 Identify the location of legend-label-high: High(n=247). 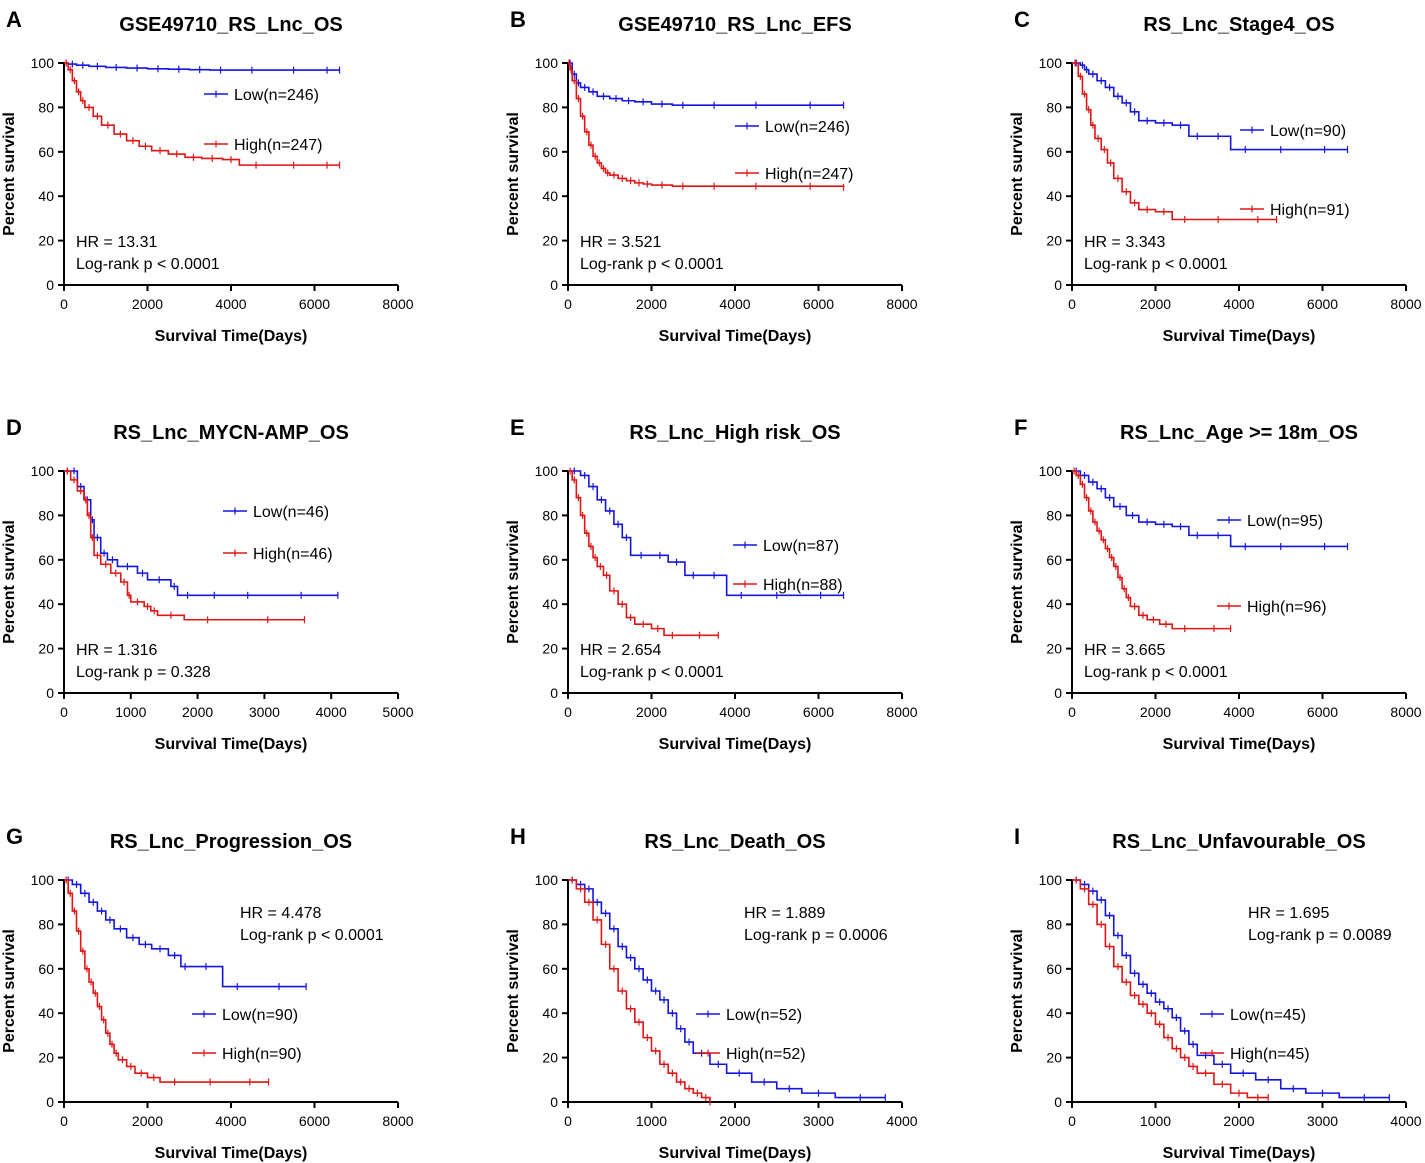
(278, 145).